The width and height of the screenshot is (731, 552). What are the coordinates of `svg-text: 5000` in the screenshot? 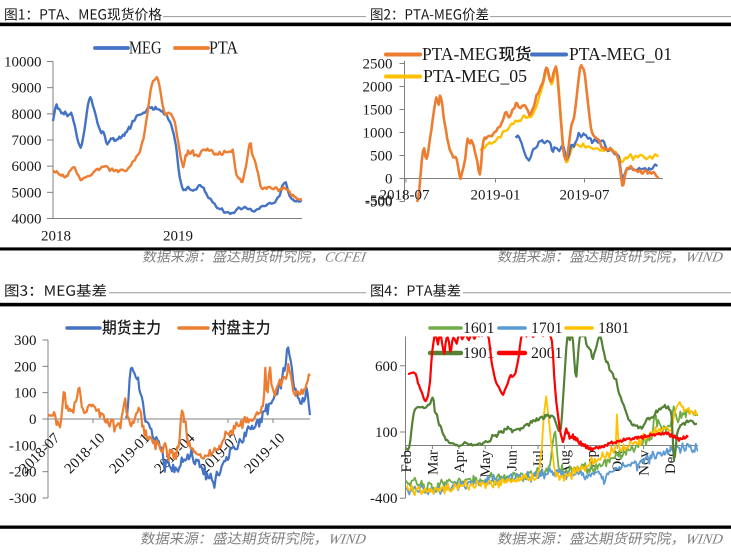 It's located at (27, 193).